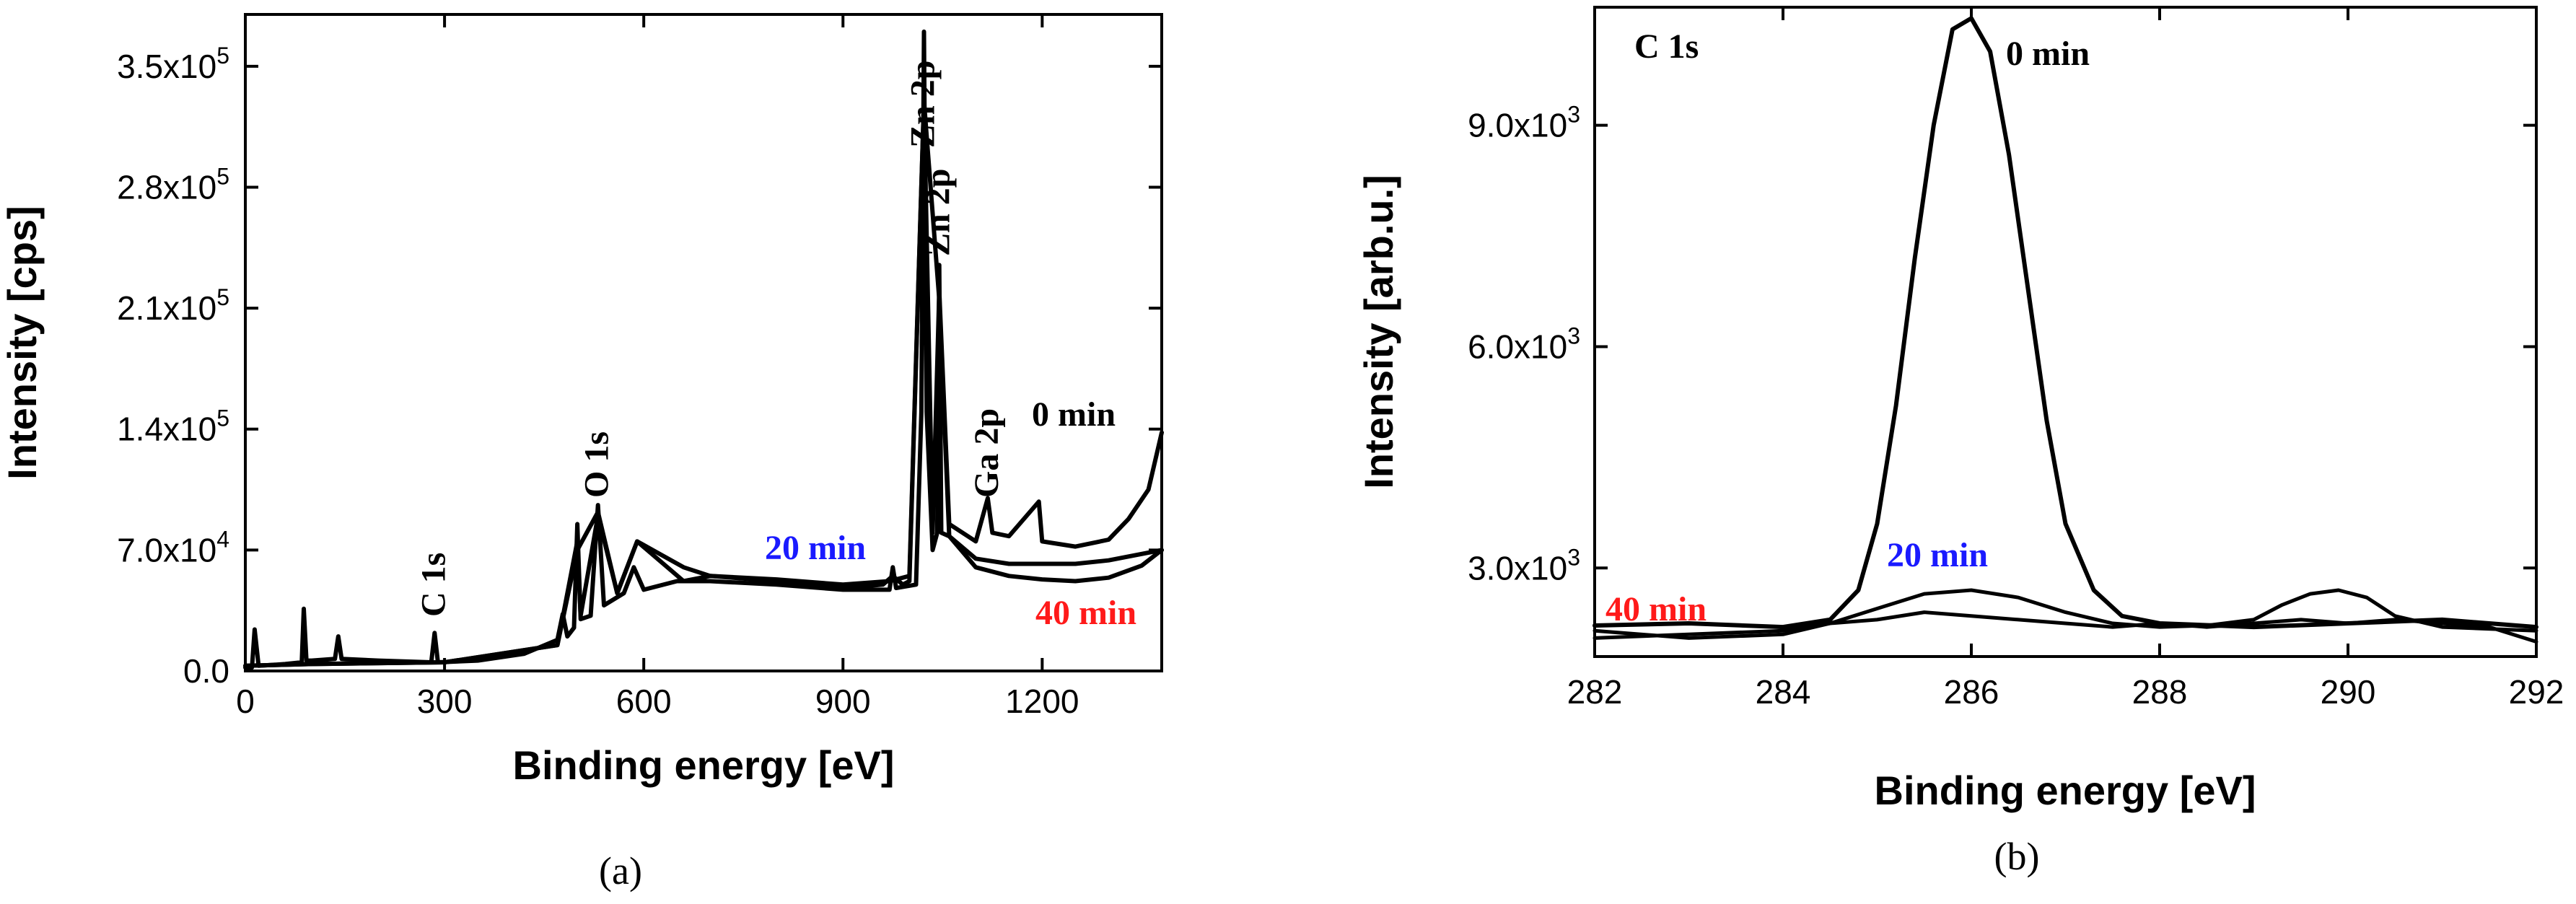  Describe the element at coordinates (2160, 692) in the screenshot. I see `x-tick-label: 288` at that location.